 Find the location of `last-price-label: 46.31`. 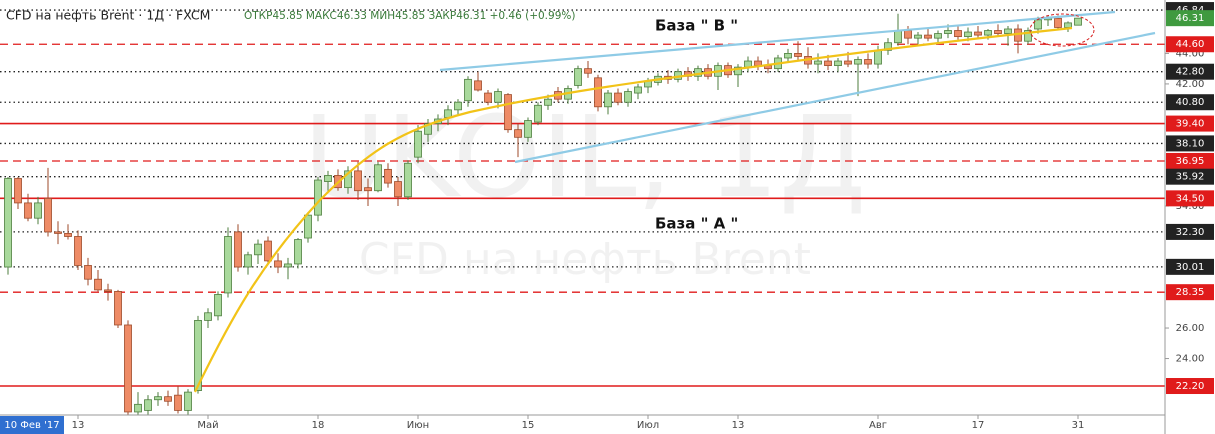

last-price-label: 46.31 is located at coordinates (1190, 18).